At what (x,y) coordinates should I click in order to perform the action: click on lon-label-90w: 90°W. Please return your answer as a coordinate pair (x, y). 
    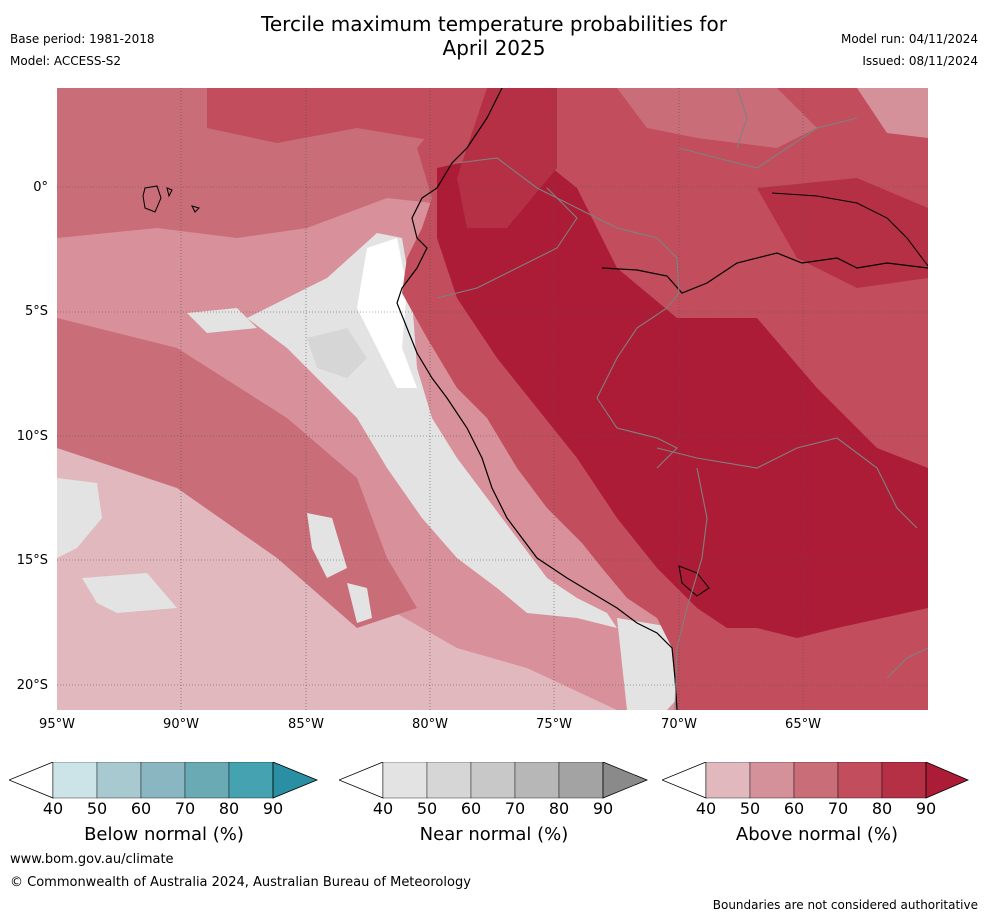
    Looking at the image, I should click on (181, 724).